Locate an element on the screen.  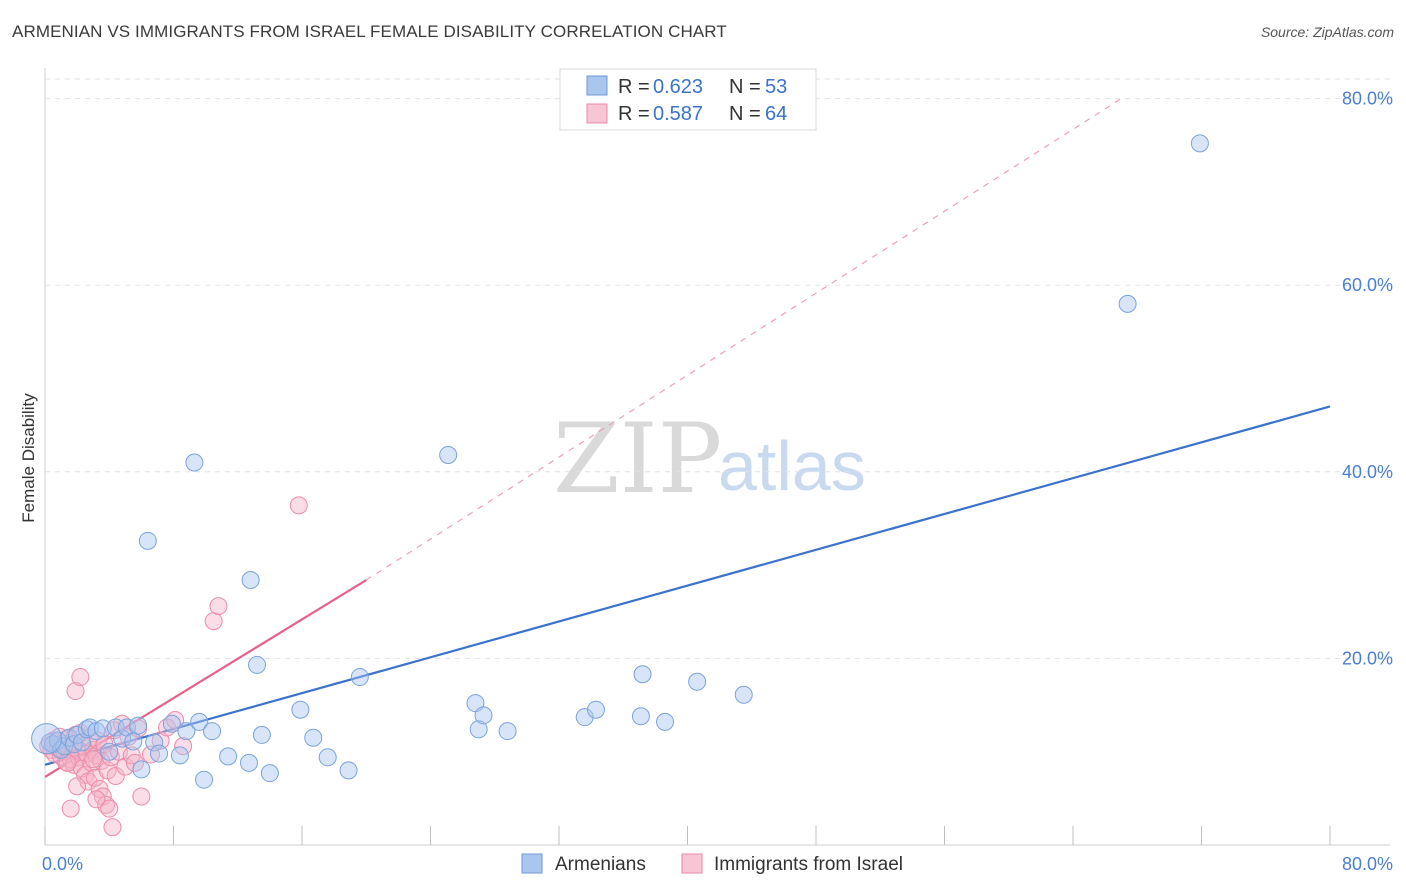
x-tick-label: 80.0% is located at coordinates (1367, 864).